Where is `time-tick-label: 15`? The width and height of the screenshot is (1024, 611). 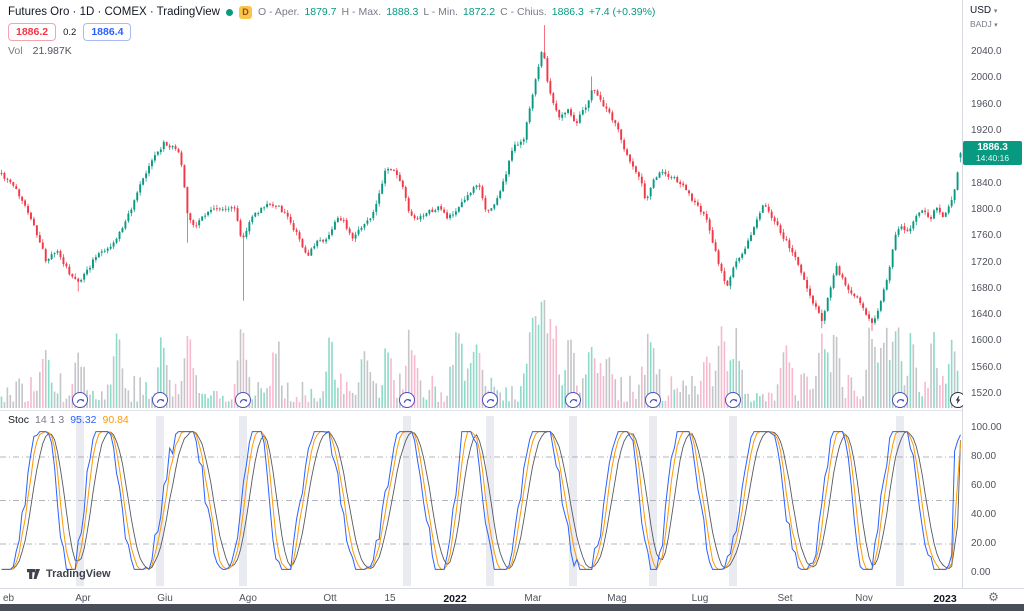 time-tick-label: 15 is located at coordinates (390, 598).